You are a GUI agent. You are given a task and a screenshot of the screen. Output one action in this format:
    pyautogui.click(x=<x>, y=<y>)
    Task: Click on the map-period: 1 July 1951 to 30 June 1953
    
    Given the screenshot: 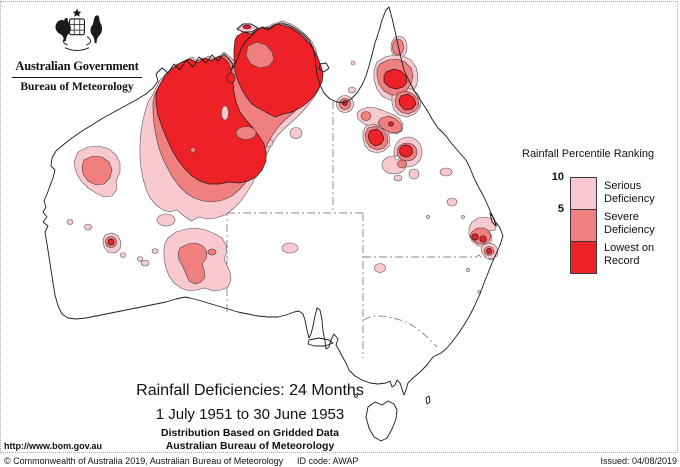 What is the action you would take?
    pyautogui.click(x=250, y=414)
    